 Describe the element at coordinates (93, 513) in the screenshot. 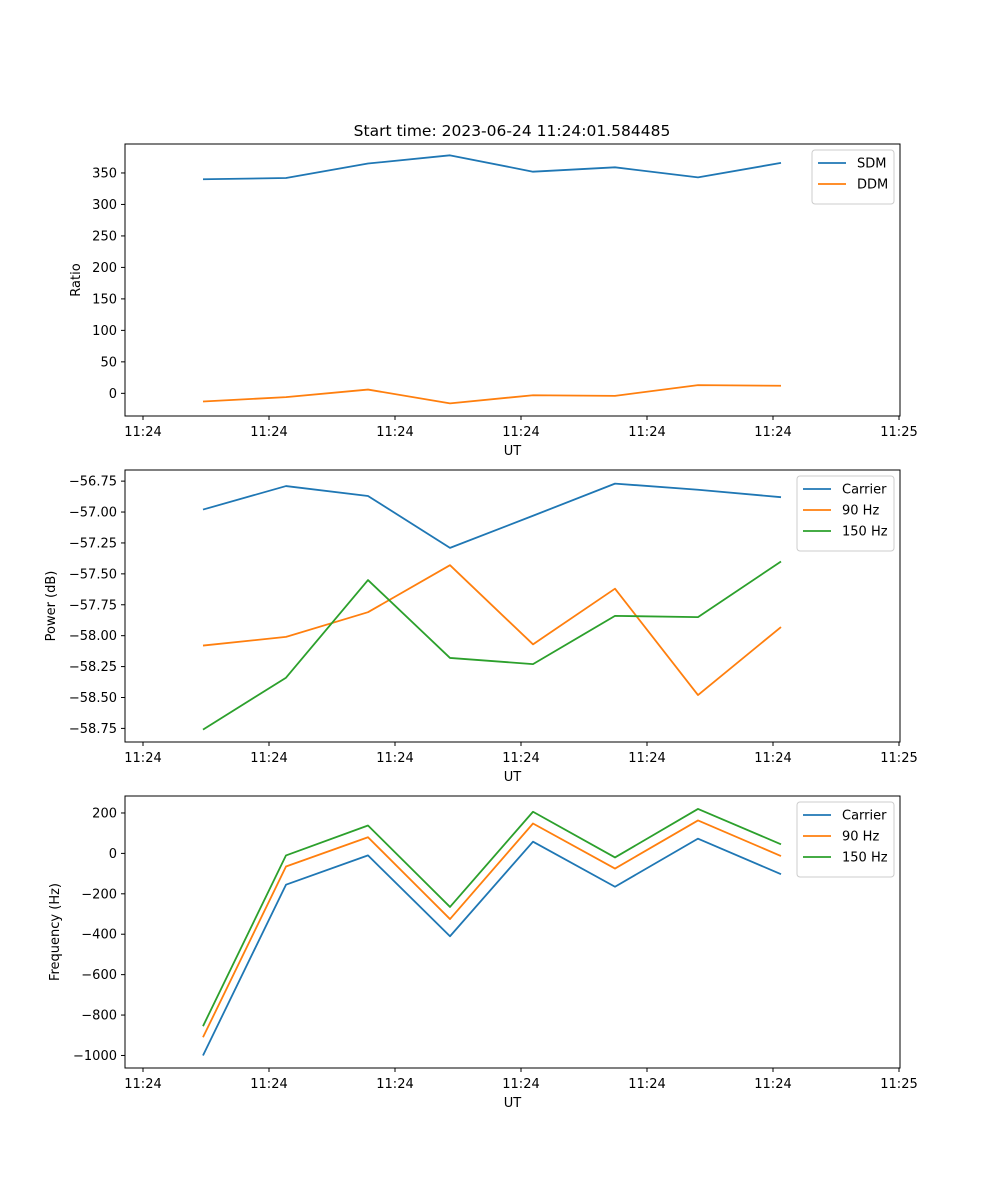

I see `y-tick-label: −57.00` at that location.